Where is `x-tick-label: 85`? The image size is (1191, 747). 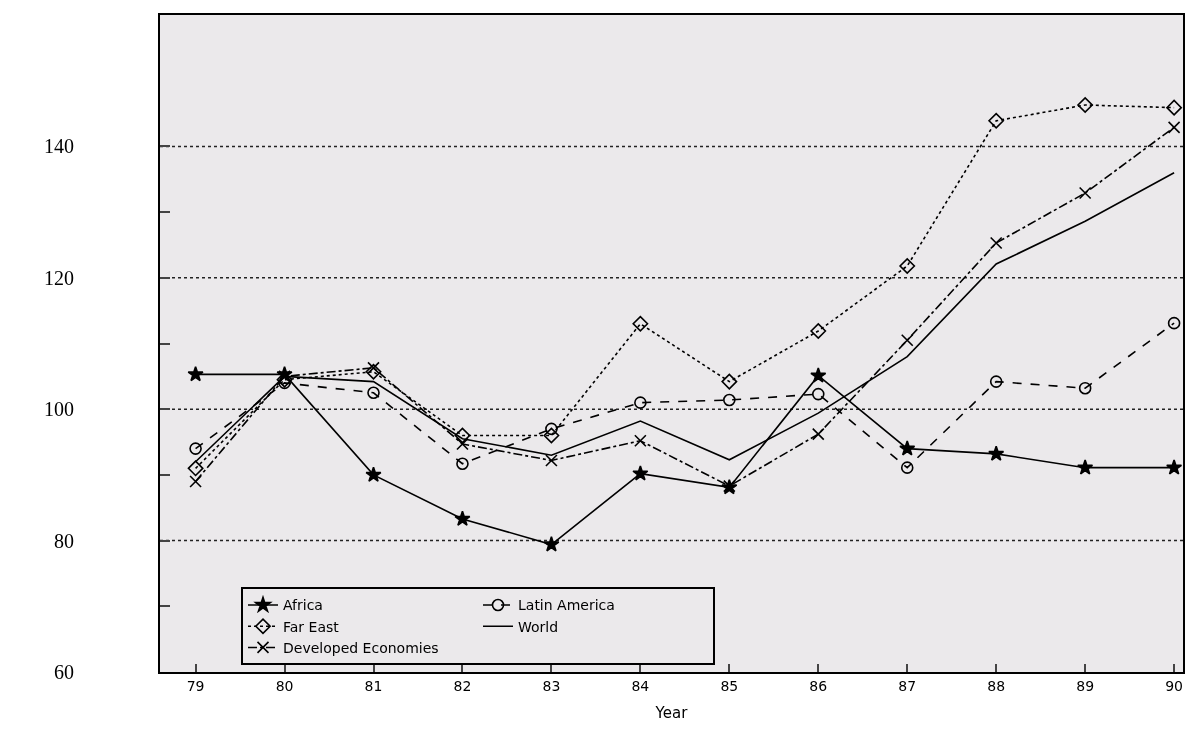
x-tick-label: 85 is located at coordinates (729, 685).